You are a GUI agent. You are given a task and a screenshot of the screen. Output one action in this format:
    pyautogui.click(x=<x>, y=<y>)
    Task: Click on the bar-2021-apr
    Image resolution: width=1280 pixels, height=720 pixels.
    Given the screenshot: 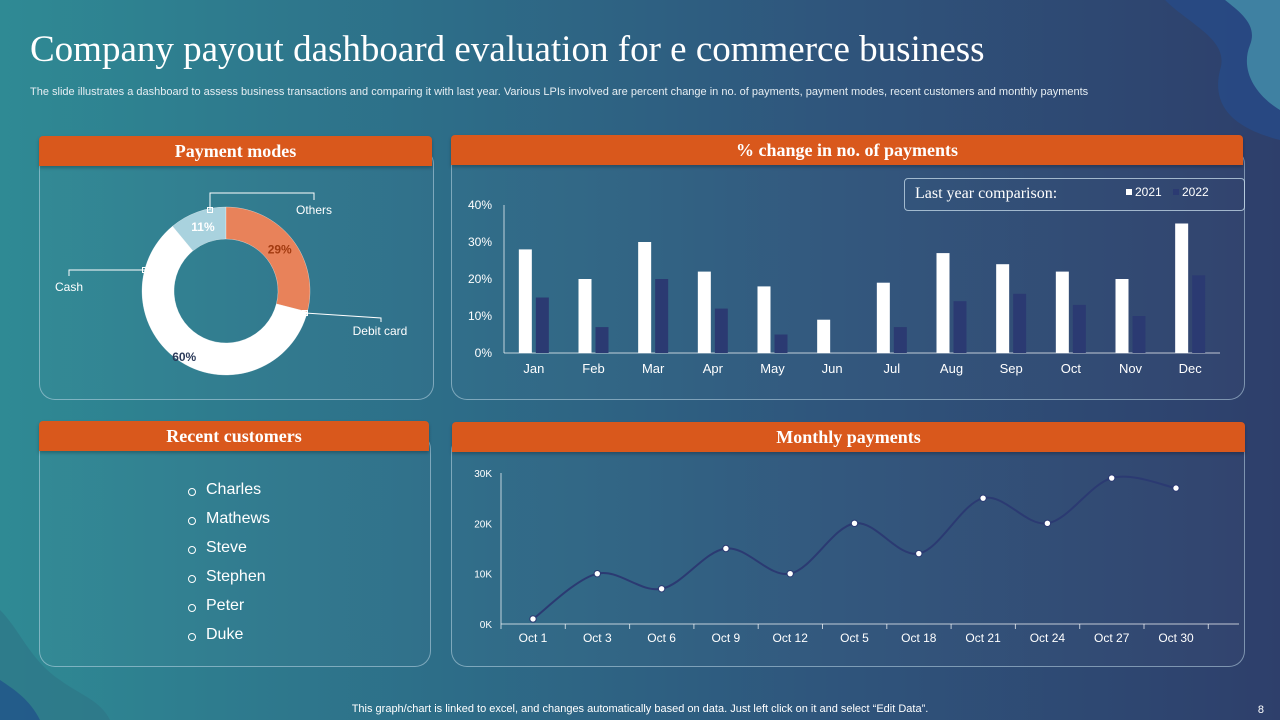 What is the action you would take?
    pyautogui.click(x=704, y=312)
    